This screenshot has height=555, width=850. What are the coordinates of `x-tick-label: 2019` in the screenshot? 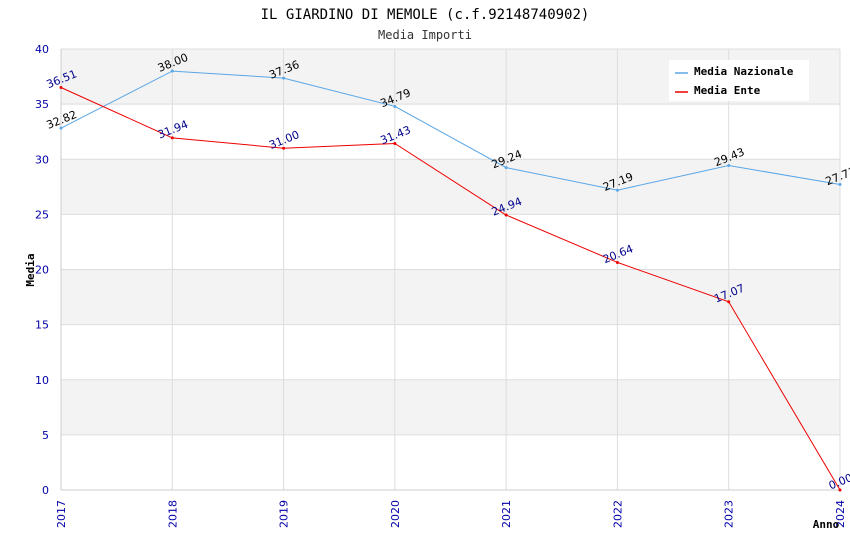 It's located at (284, 514).